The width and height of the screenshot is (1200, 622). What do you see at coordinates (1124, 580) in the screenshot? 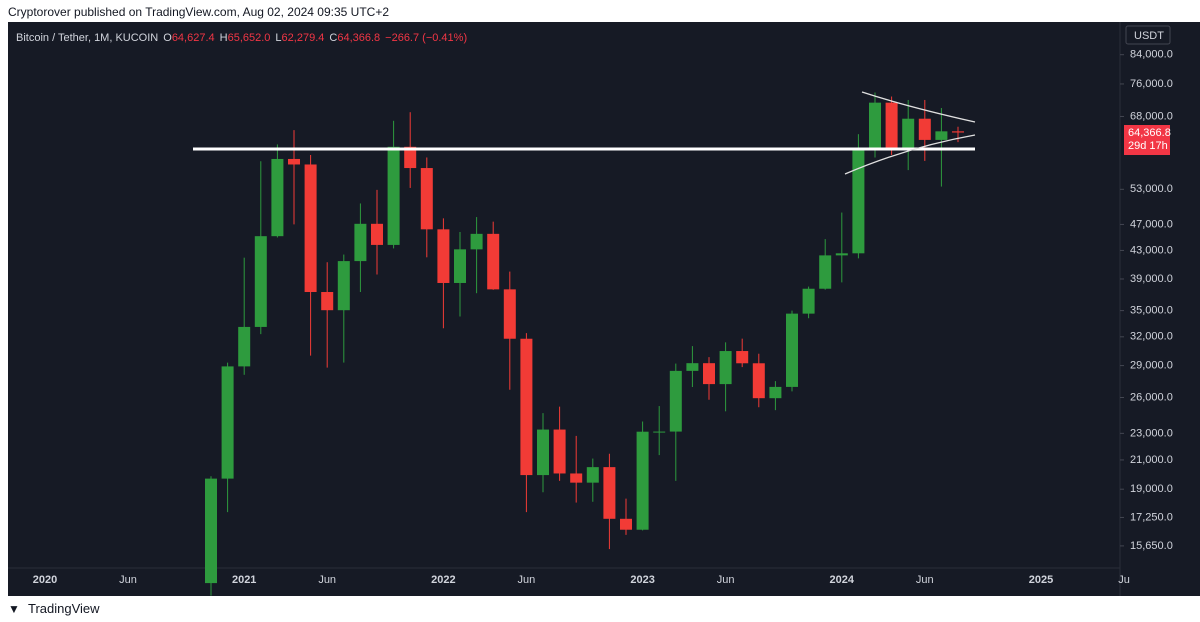
I see `x-tick-label: Ju` at bounding box center [1124, 580].